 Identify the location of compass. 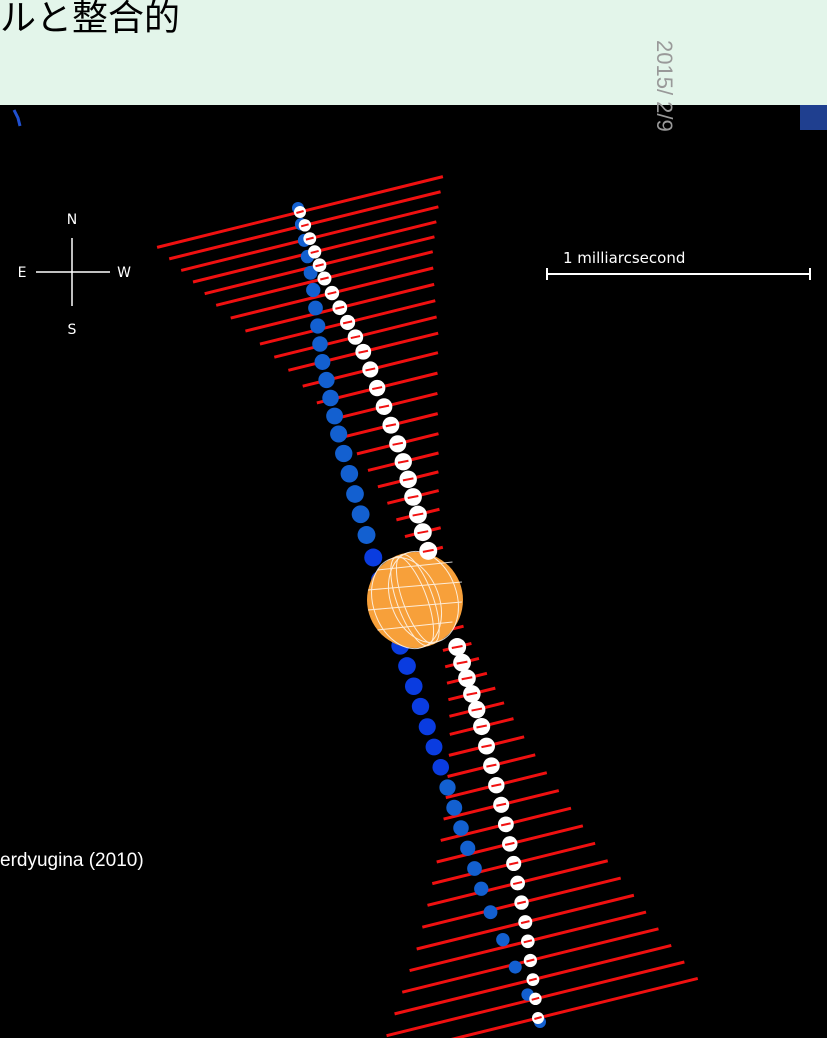
(73, 272).